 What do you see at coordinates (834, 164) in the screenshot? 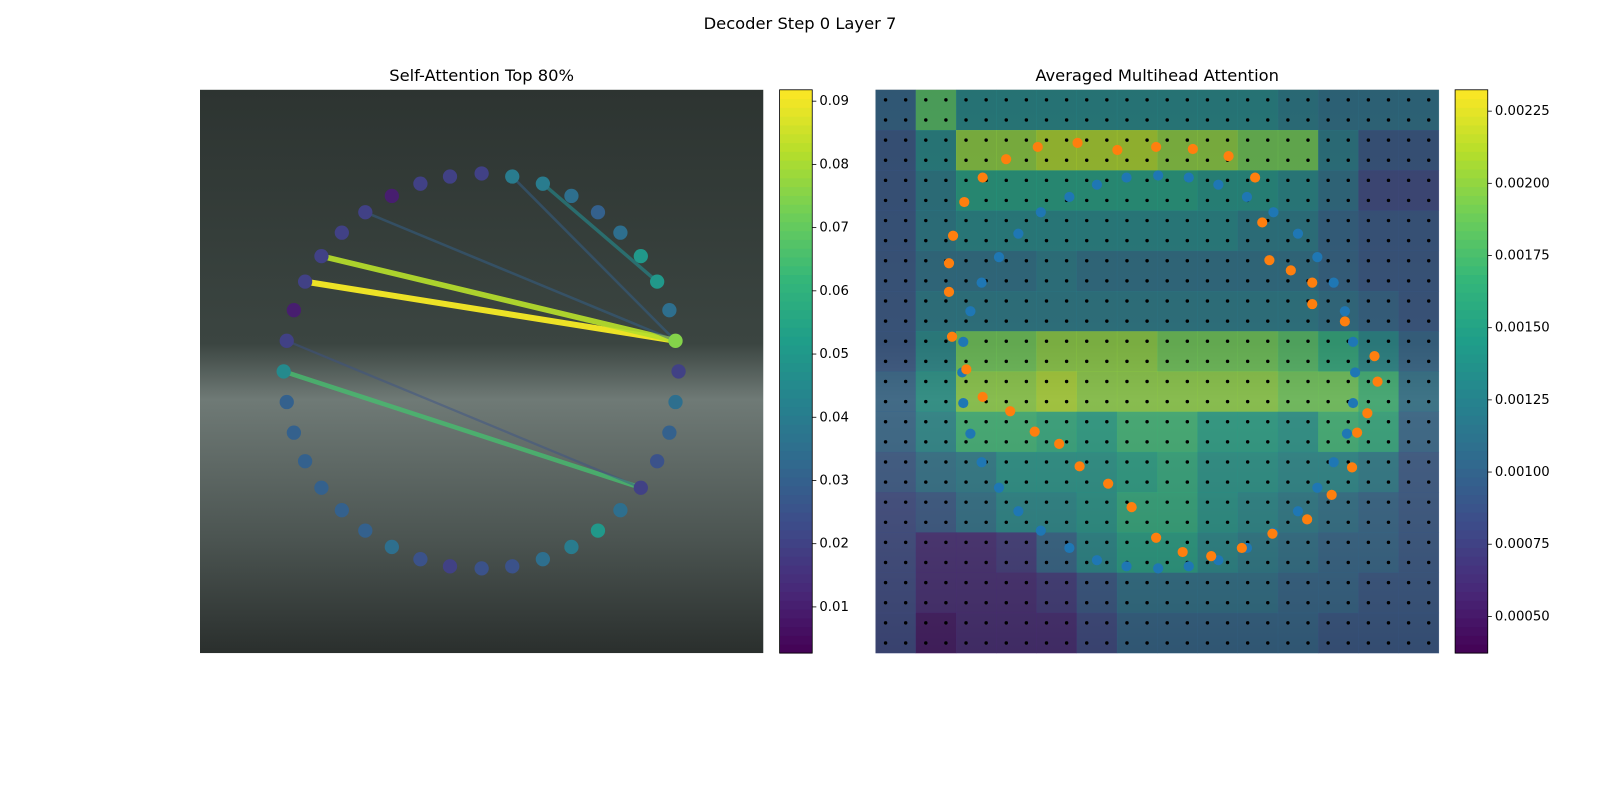
I see `colorbar-tick-label: 0.08` at bounding box center [834, 164].